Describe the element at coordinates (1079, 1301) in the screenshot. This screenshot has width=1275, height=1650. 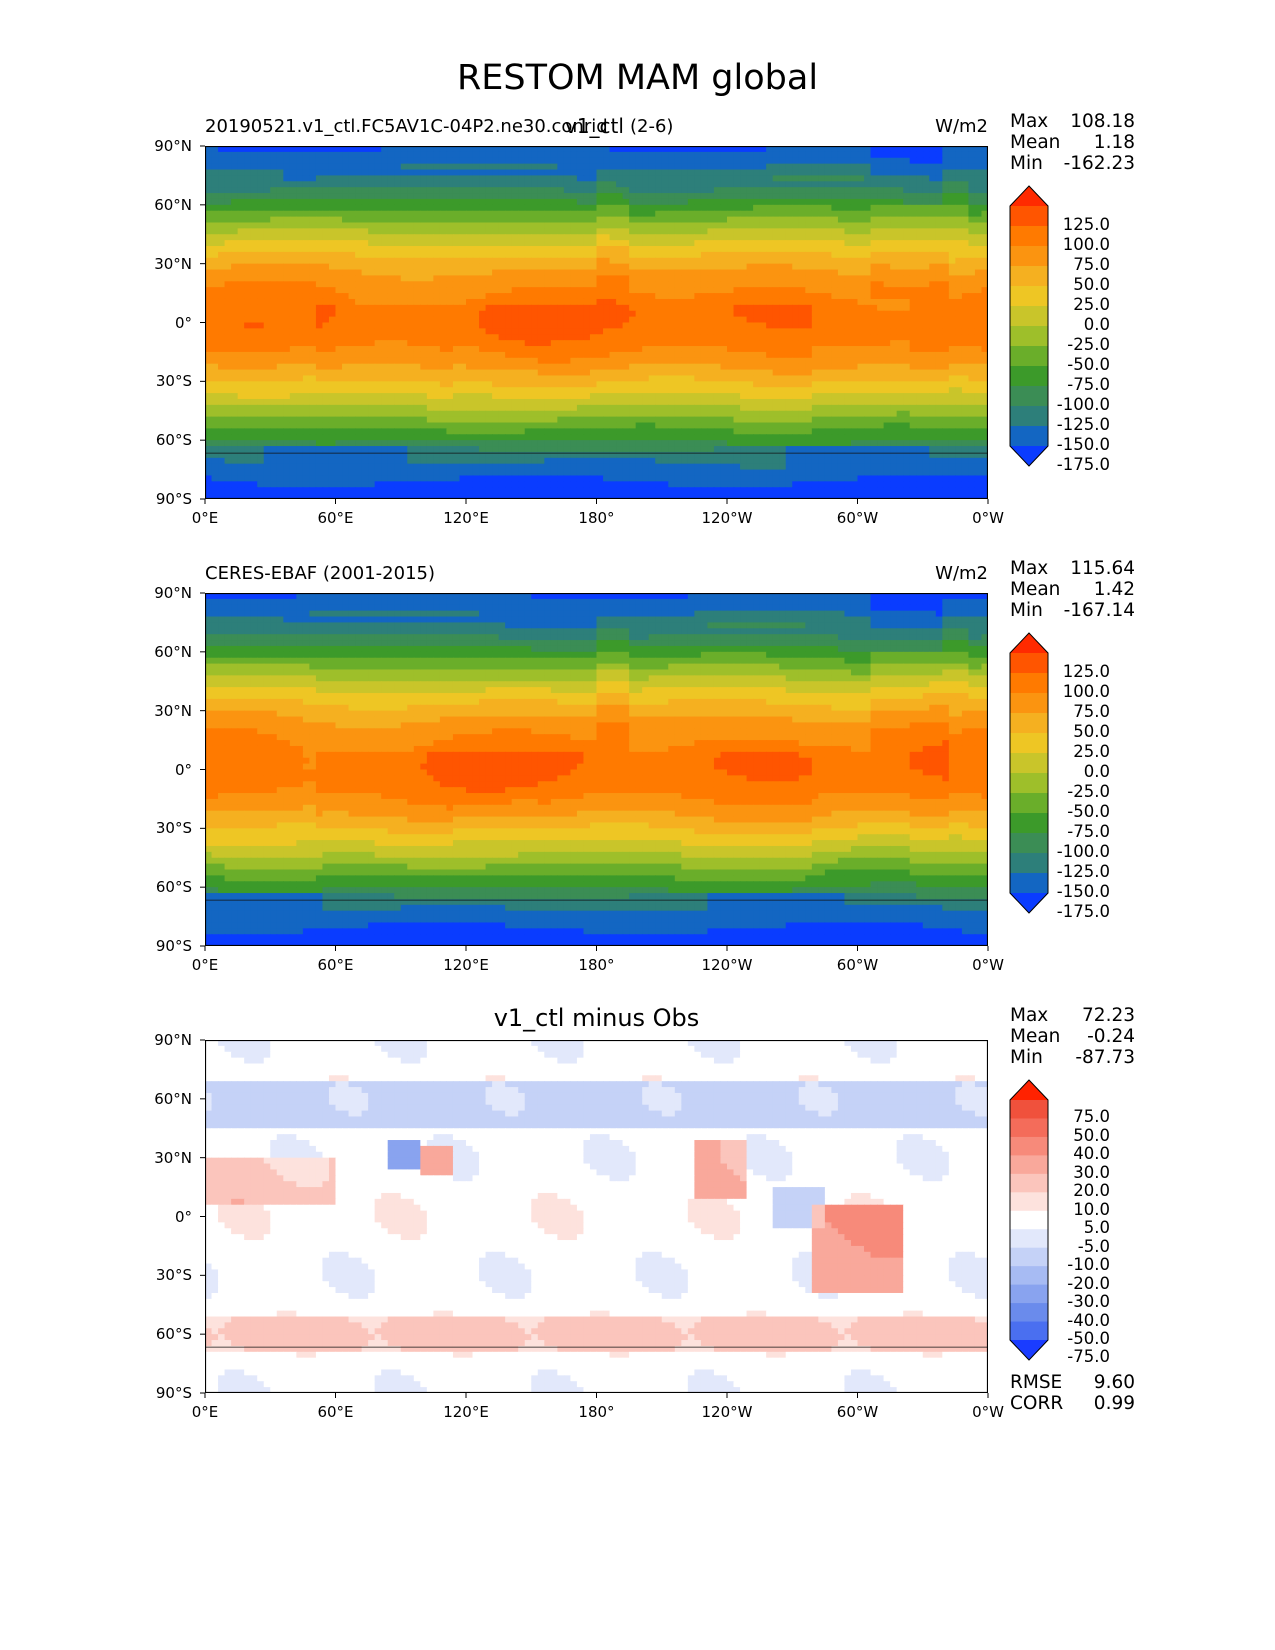
I see `colorbar-tick-label: -30.0` at that location.